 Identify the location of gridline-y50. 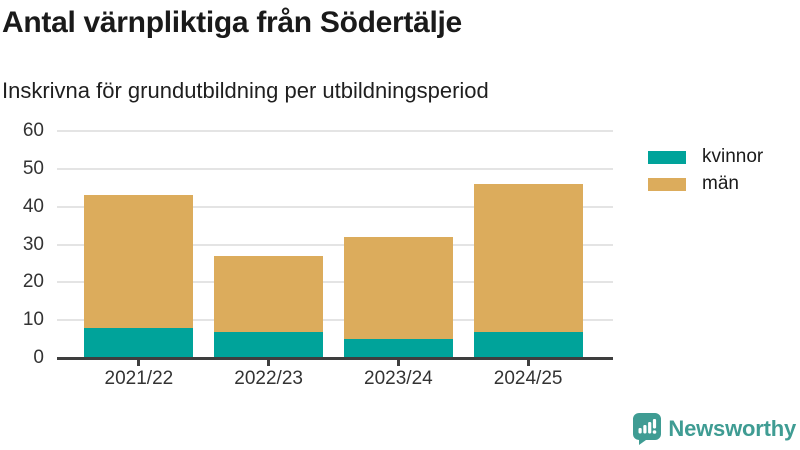
(335, 168).